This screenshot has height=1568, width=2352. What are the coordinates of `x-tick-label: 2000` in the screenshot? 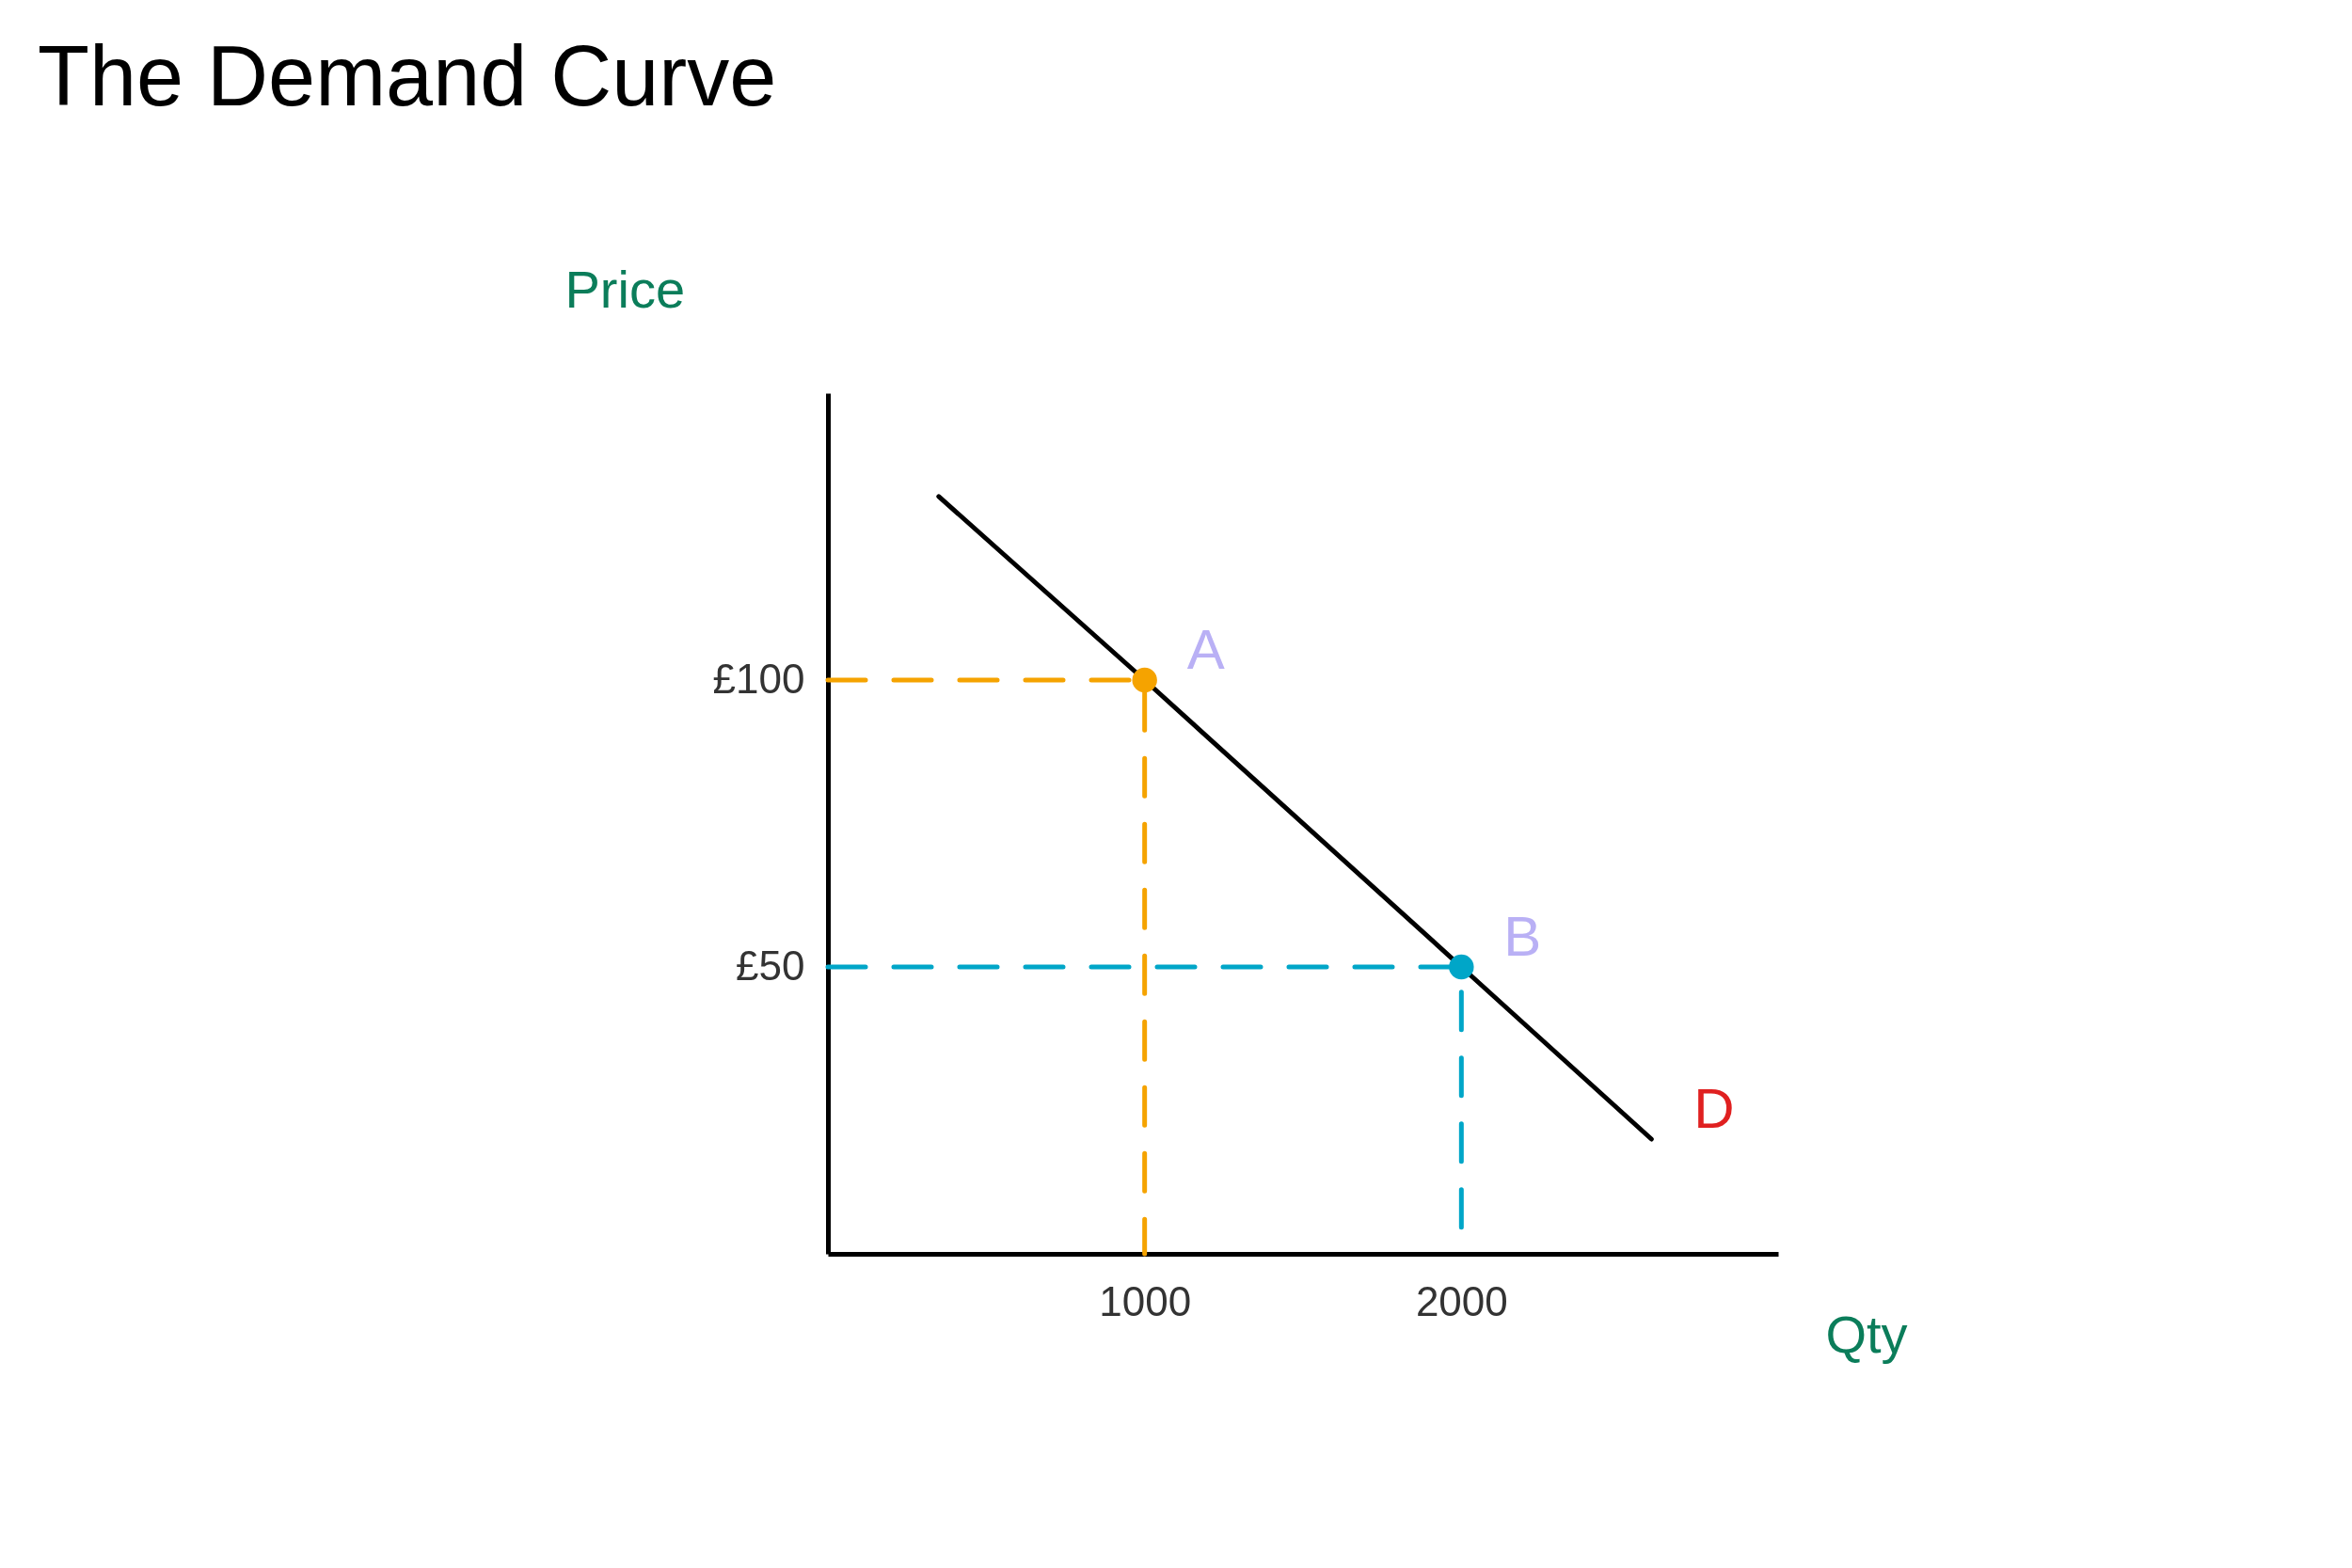 It's located at (1461, 1300).